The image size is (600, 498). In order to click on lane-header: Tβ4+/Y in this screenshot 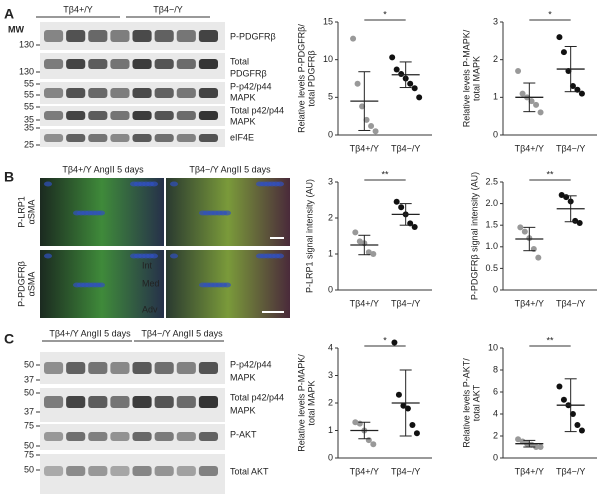, I will do `click(77, 9)`.